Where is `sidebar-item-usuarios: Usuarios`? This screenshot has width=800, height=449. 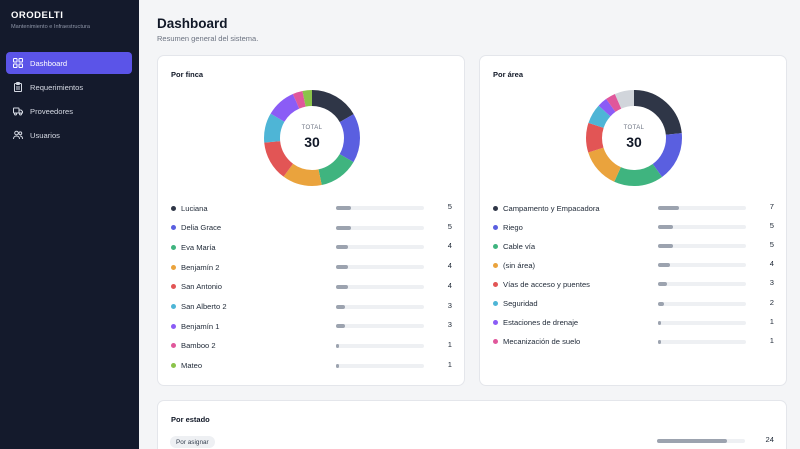 sidebar-item-usuarios: Usuarios is located at coordinates (69, 135).